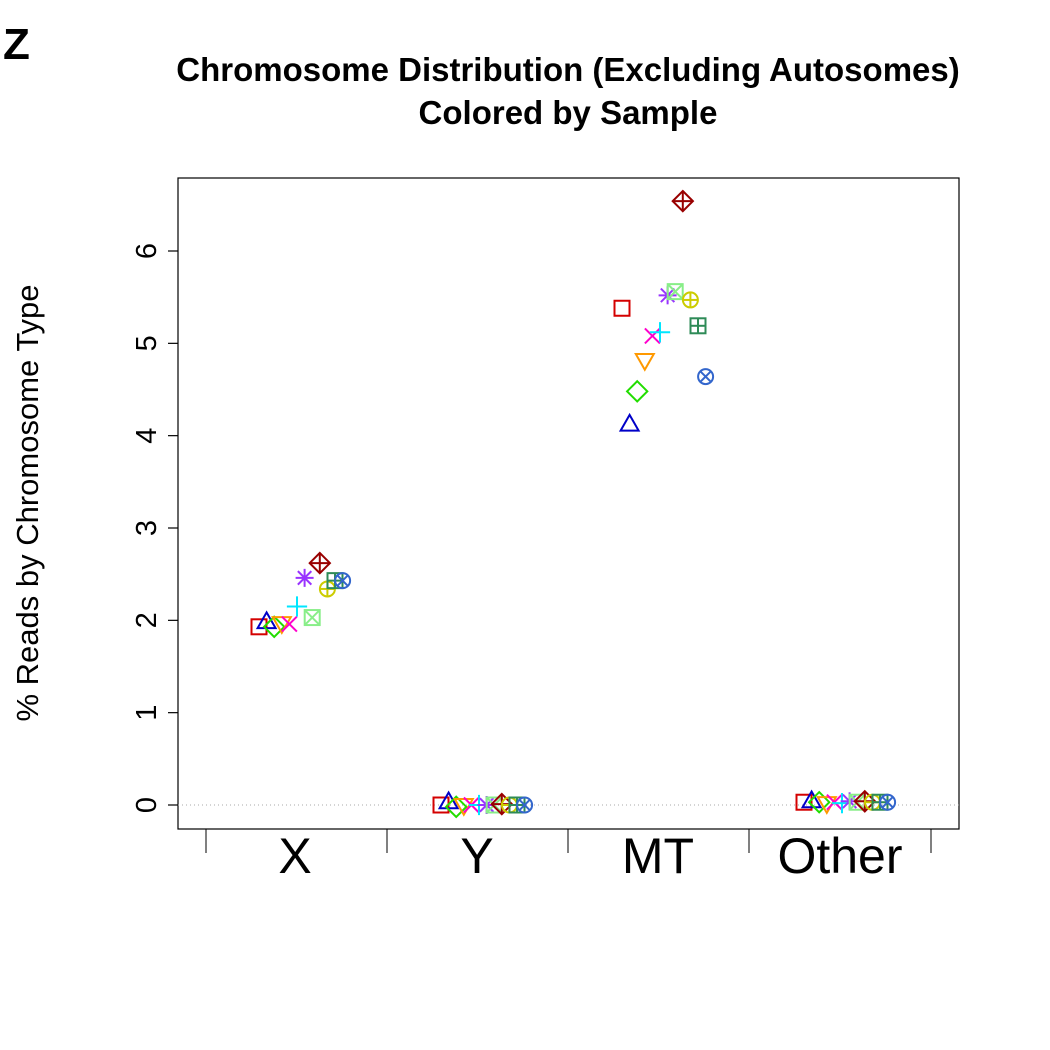 The height and width of the screenshot is (1050, 1050). I want to click on y-tick-label: 0, so click(147, 805).